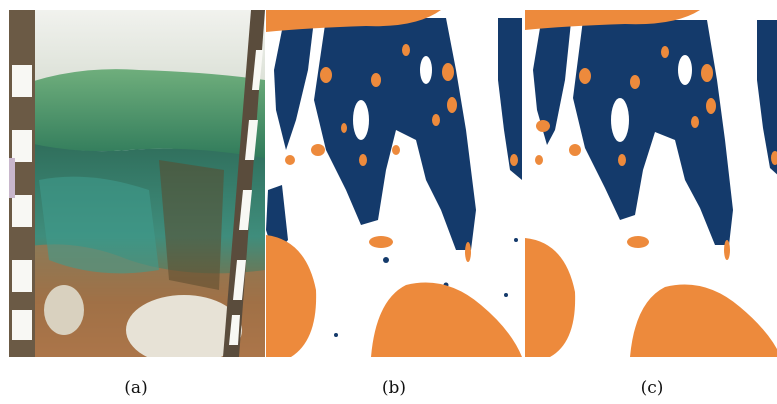 Image resolution: width=777 pixels, height=404 pixels. I want to click on caption-a: (a), so click(136, 388).